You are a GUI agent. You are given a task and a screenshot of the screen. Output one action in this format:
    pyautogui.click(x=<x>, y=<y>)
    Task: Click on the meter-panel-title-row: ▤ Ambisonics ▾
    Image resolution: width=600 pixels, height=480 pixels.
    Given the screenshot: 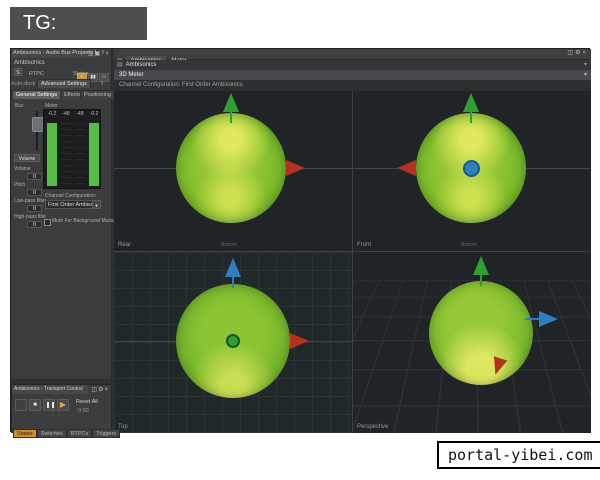 What is the action you would take?
    pyautogui.click(x=352, y=65)
    